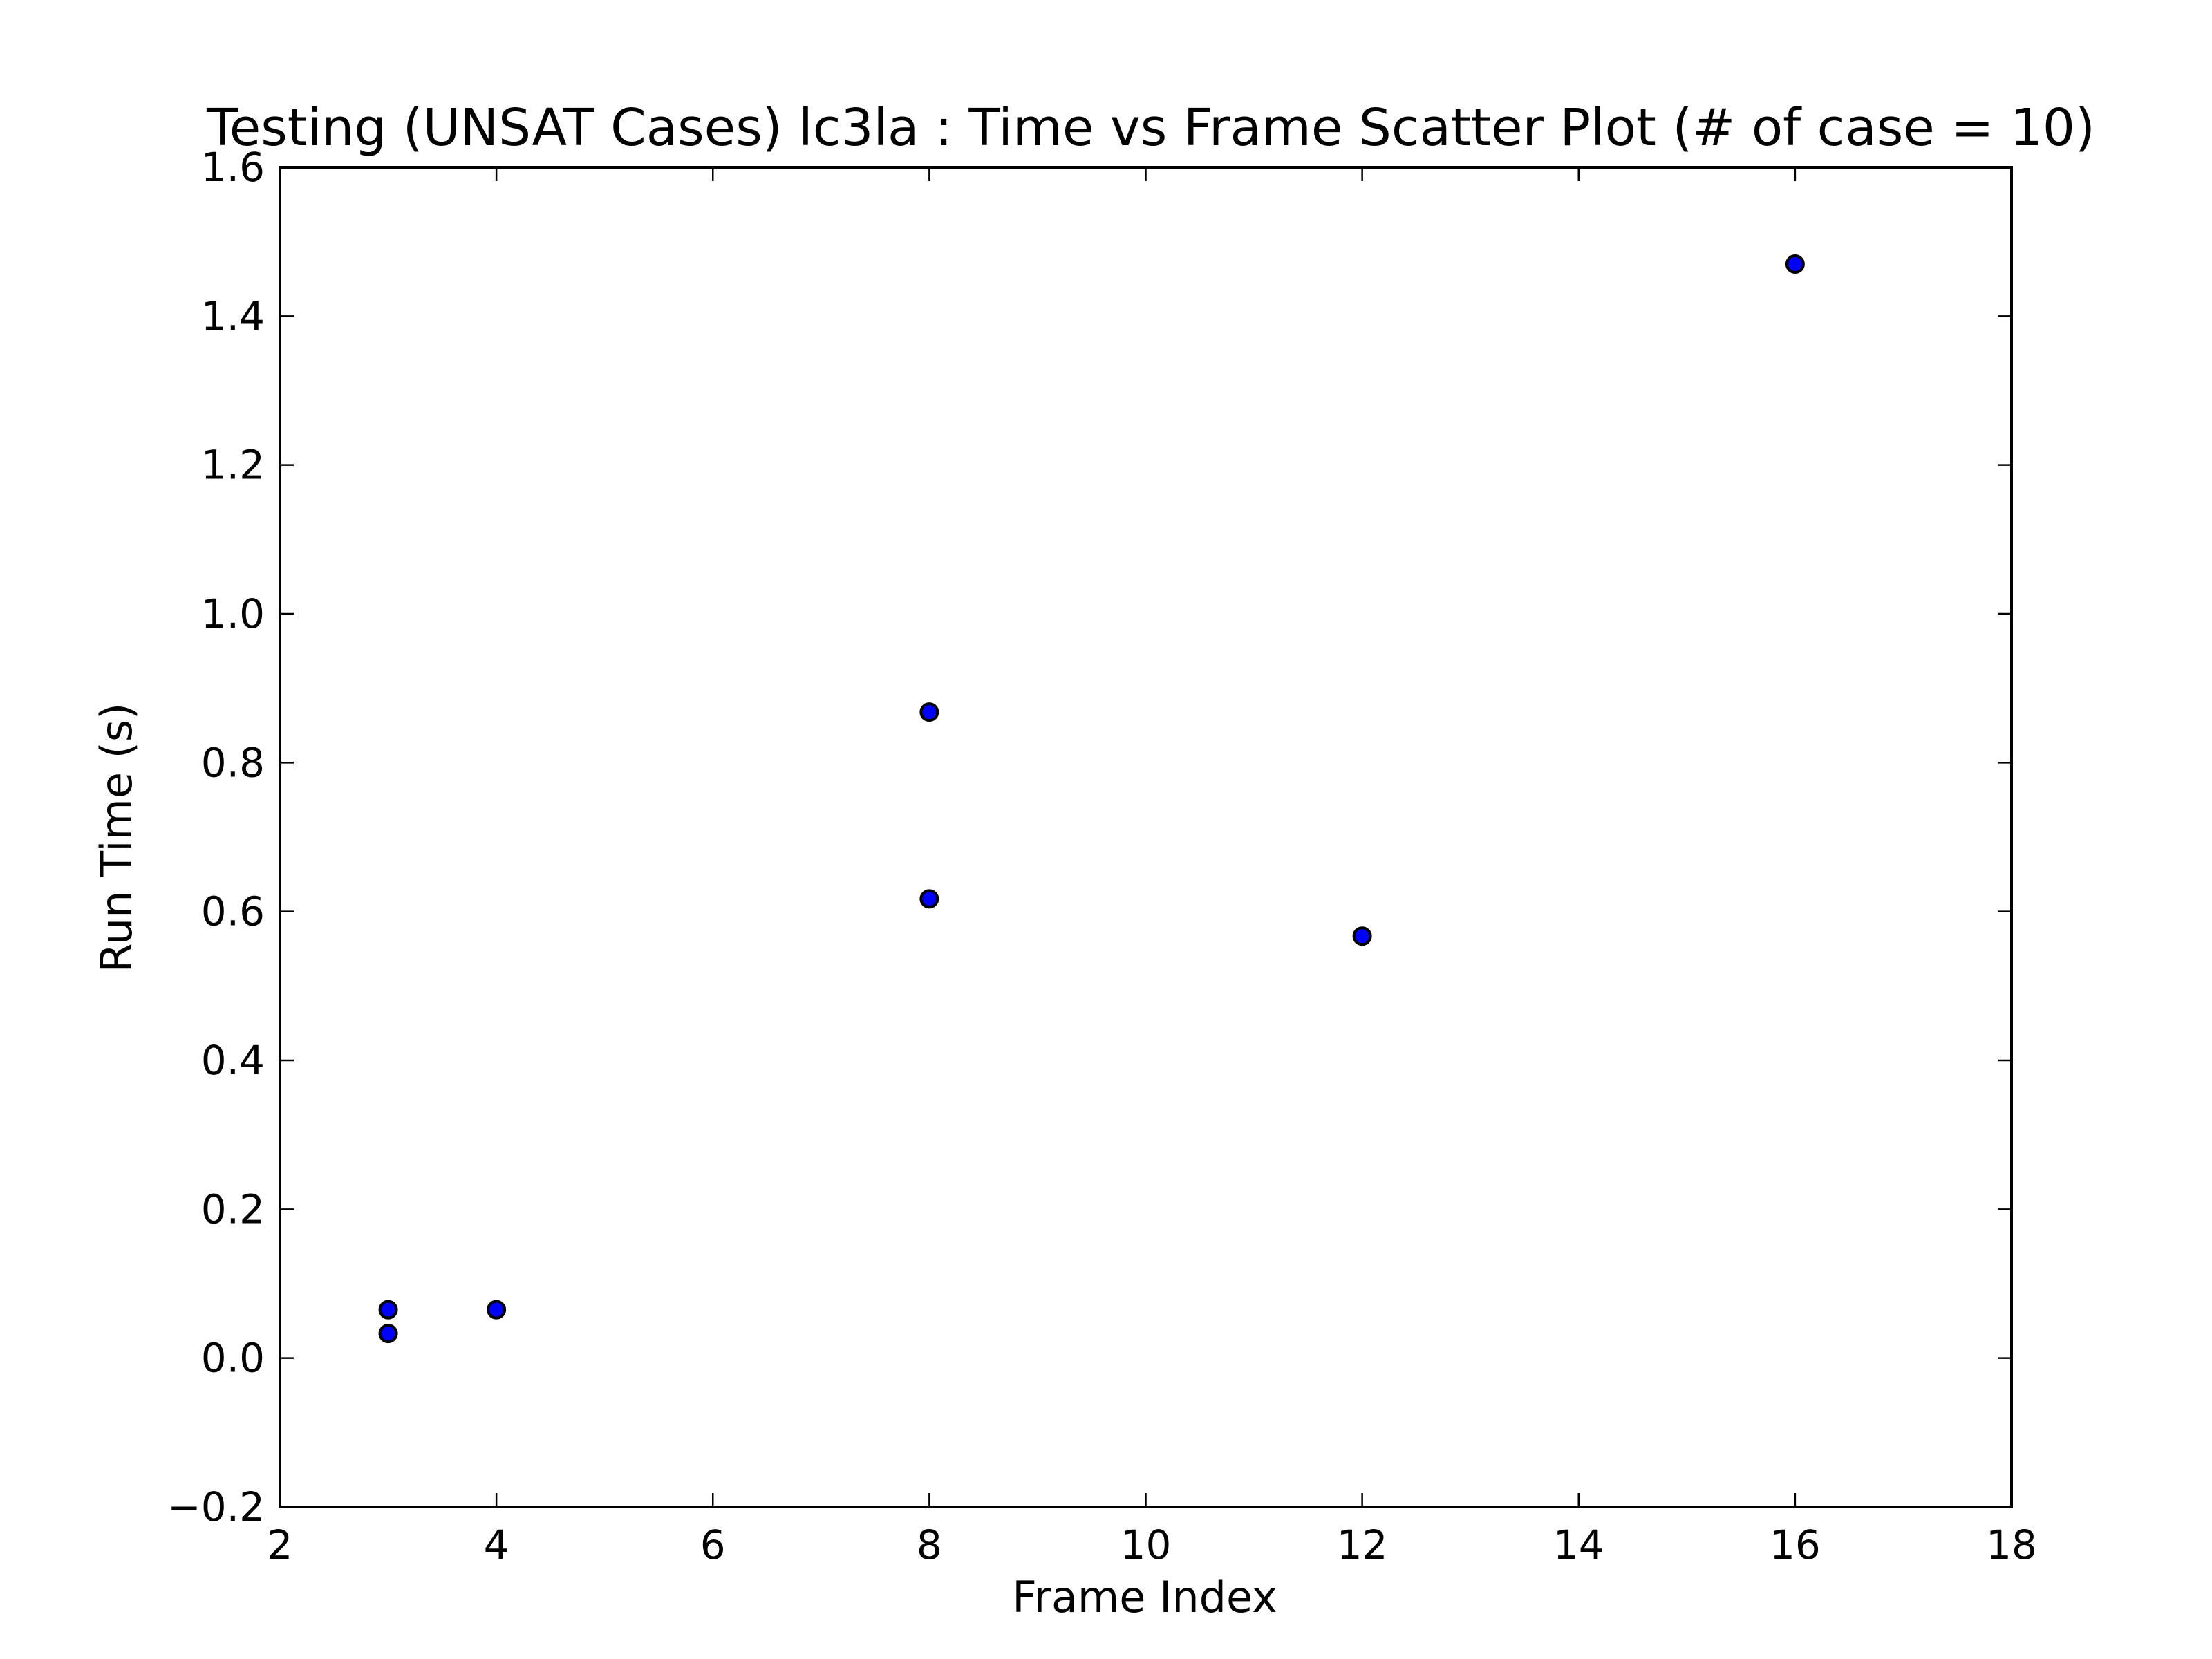  Describe the element at coordinates (1363, 1544) in the screenshot. I see `x-tick-label: 12` at that location.